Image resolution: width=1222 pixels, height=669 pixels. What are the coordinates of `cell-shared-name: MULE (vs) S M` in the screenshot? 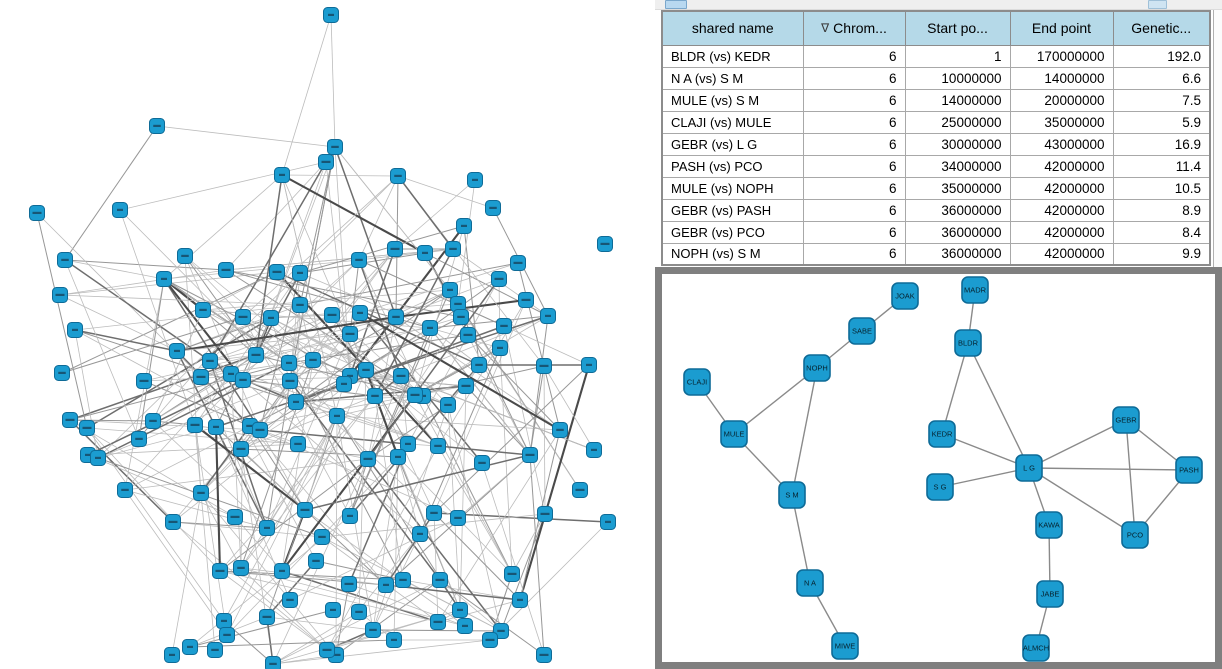 It's located at (732, 100).